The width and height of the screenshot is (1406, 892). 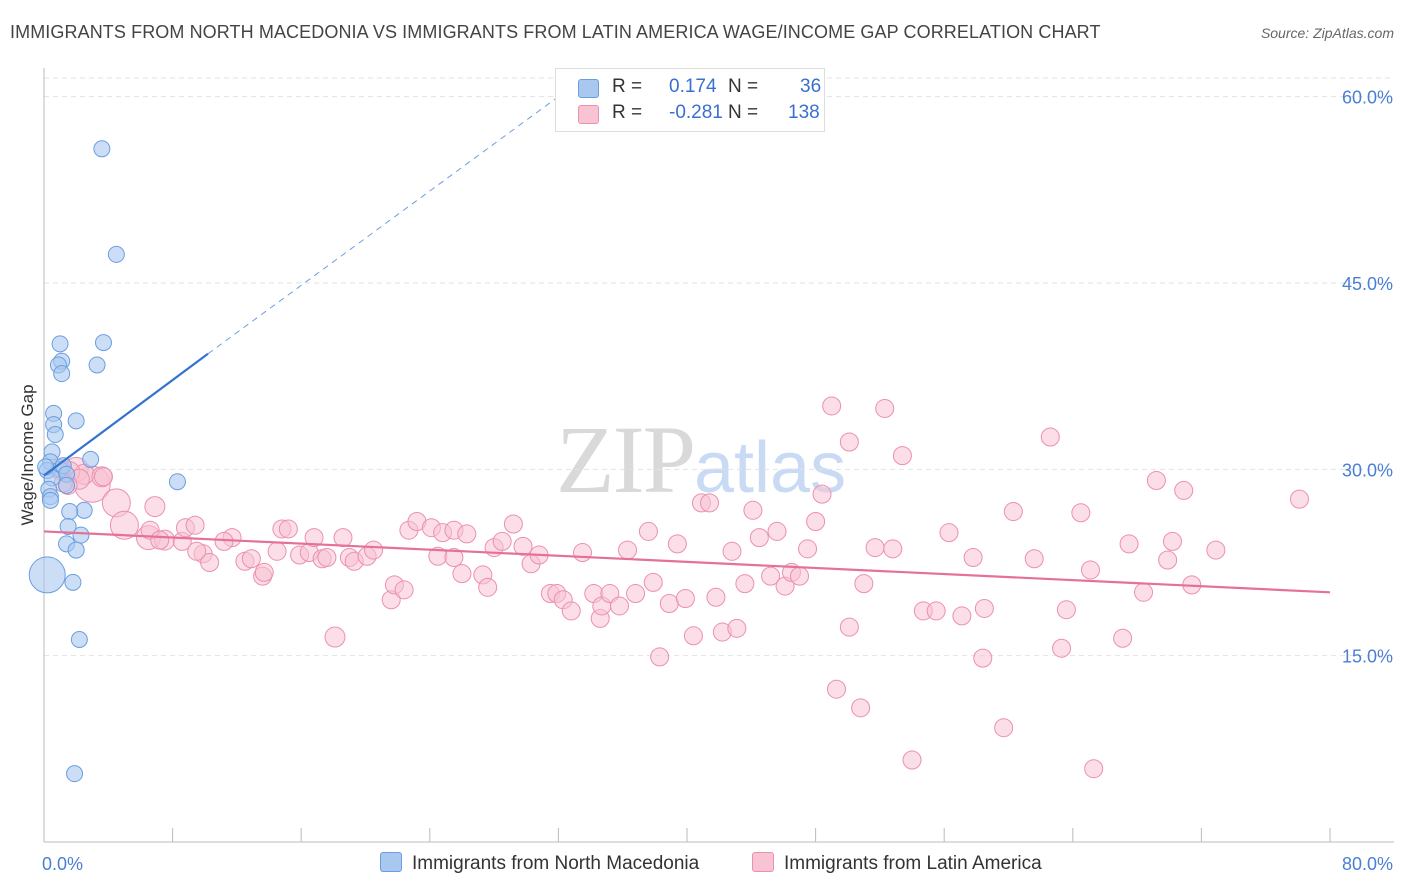 What do you see at coordinates (693, 86) in the screenshot?
I see `legend-r-value: 0.174` at bounding box center [693, 86].